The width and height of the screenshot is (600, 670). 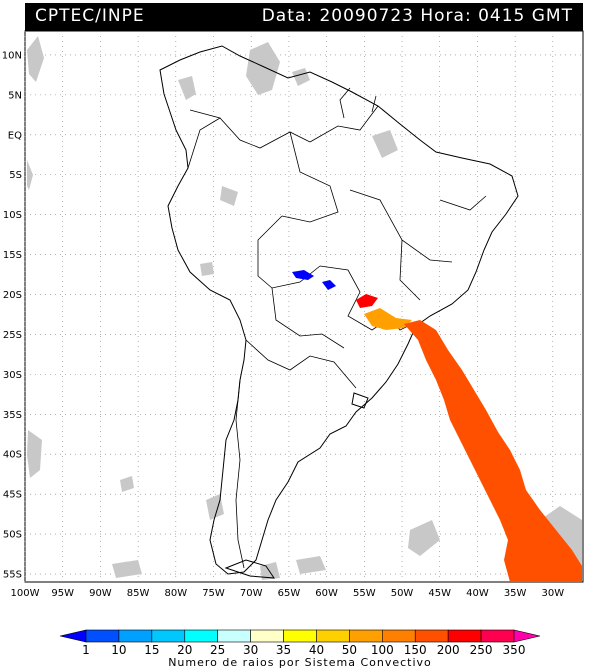 What do you see at coordinates (326, 593) in the screenshot?
I see `lon-label: 60W` at bounding box center [326, 593].